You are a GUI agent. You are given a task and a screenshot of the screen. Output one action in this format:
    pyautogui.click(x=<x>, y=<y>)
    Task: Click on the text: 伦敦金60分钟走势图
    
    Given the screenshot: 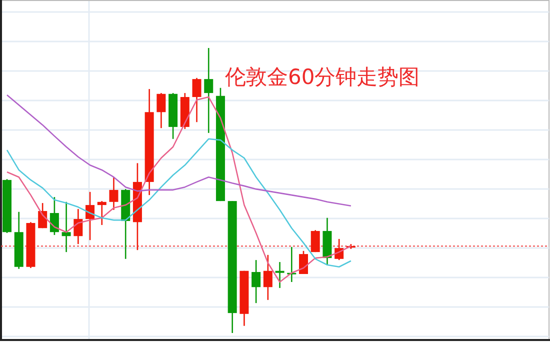 What is the action you would take?
    pyautogui.click(x=322, y=77)
    